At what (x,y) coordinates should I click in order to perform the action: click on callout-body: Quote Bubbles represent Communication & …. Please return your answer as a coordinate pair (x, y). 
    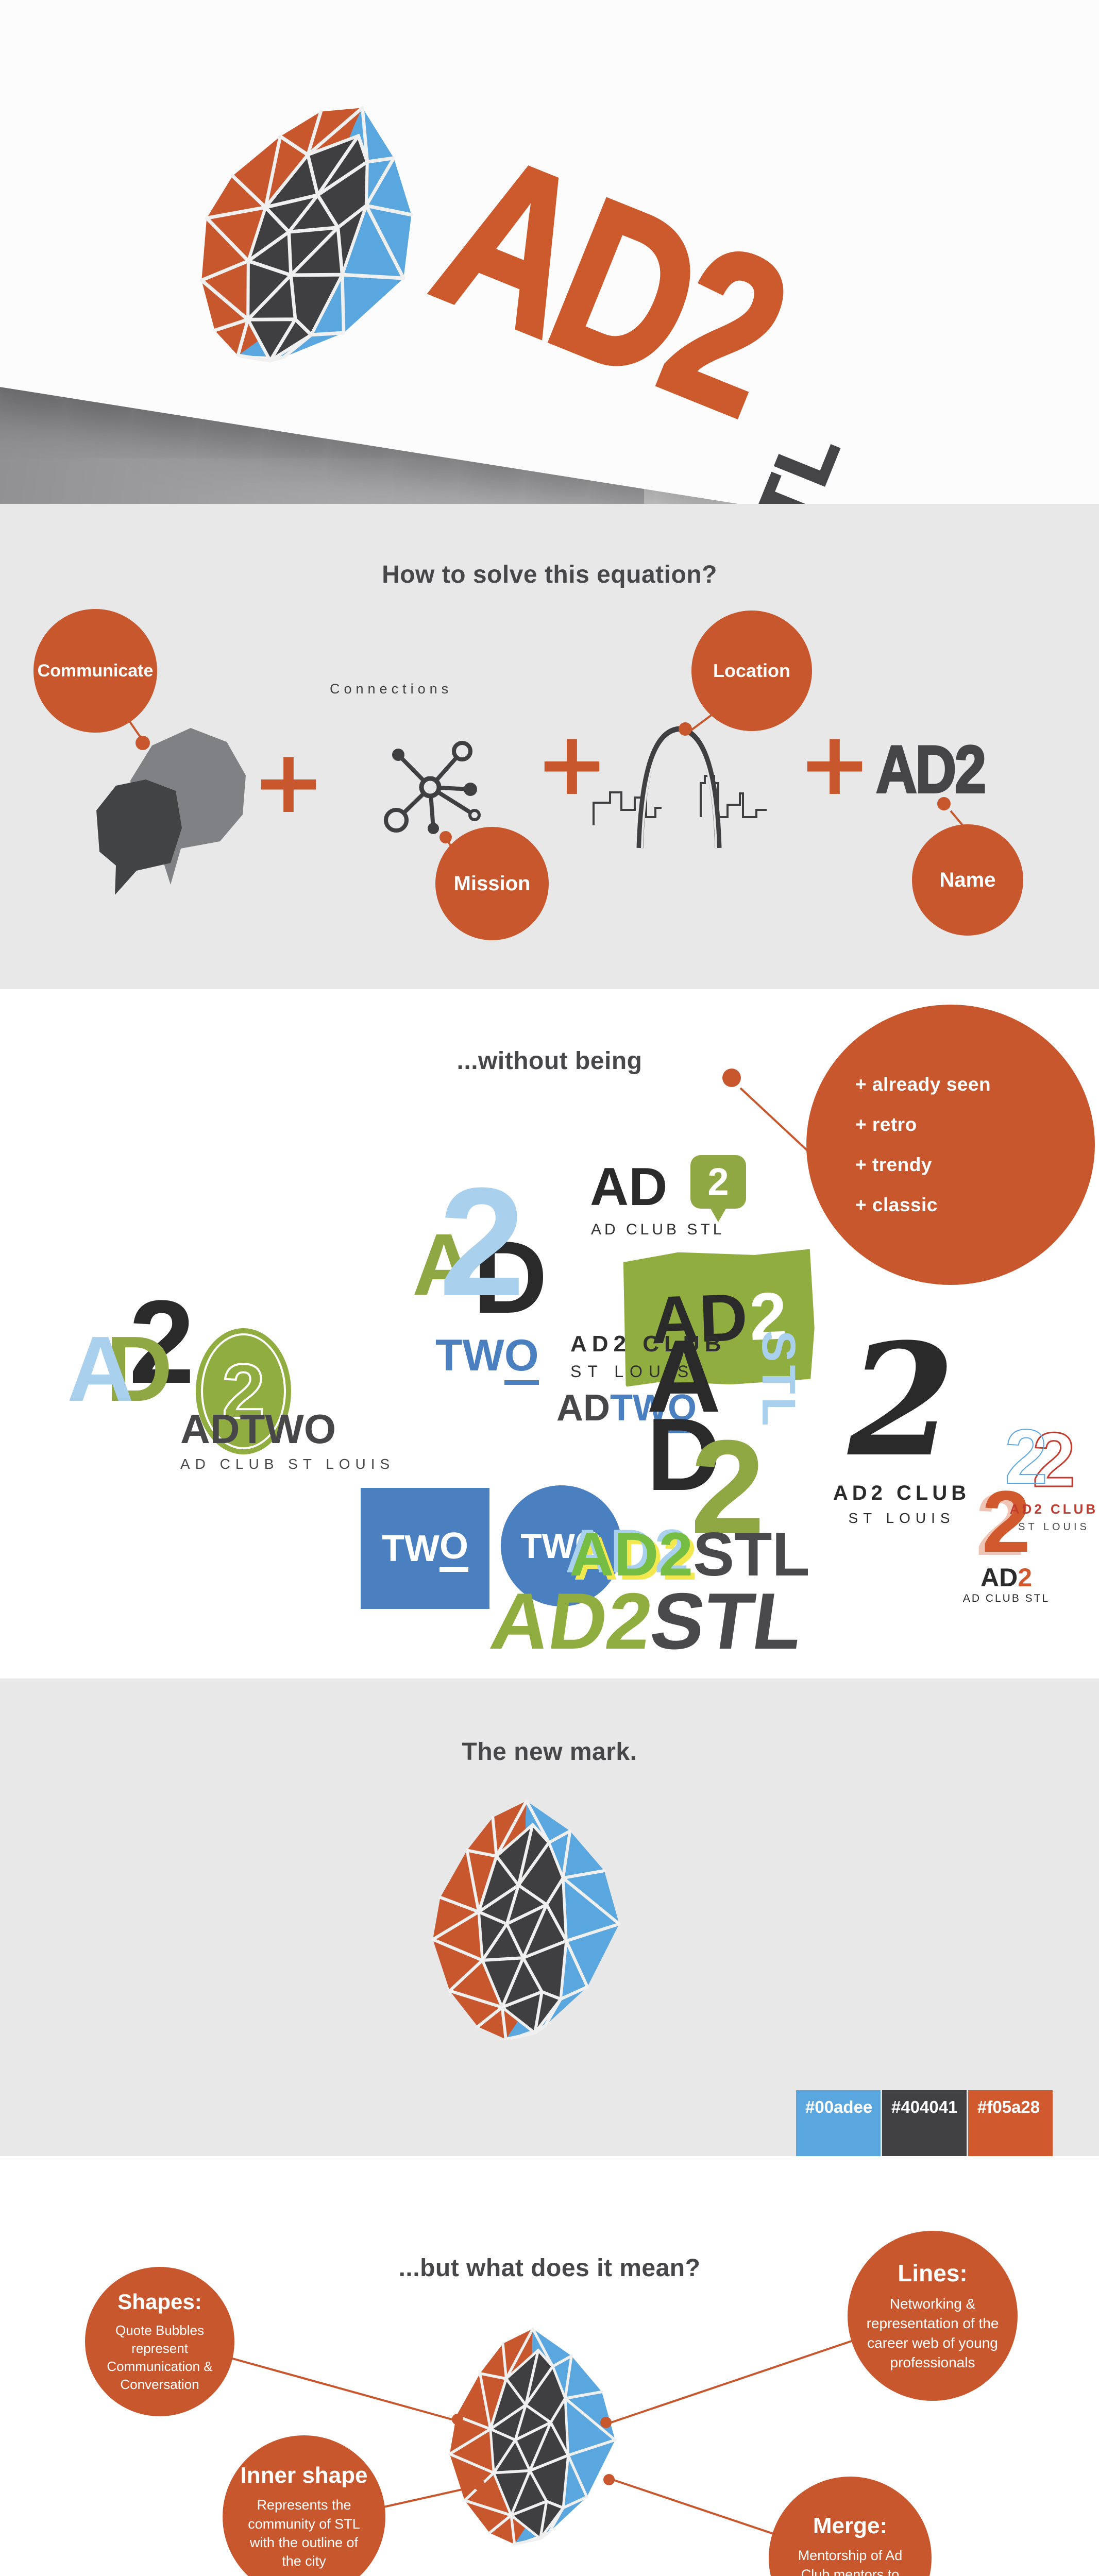
    Looking at the image, I should click on (160, 2357).